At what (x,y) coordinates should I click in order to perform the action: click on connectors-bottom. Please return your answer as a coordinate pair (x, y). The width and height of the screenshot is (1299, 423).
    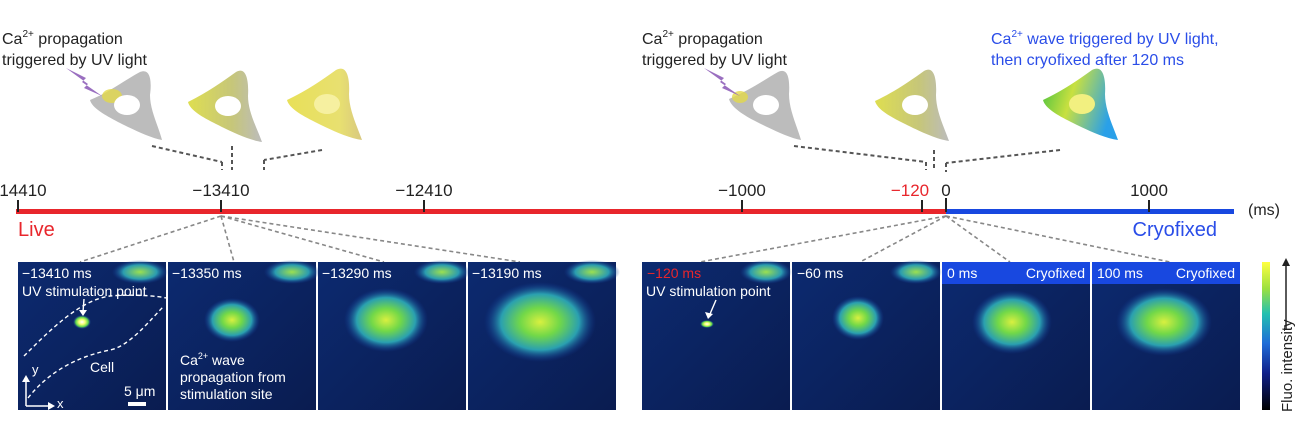
    Looking at the image, I should click on (625, 239).